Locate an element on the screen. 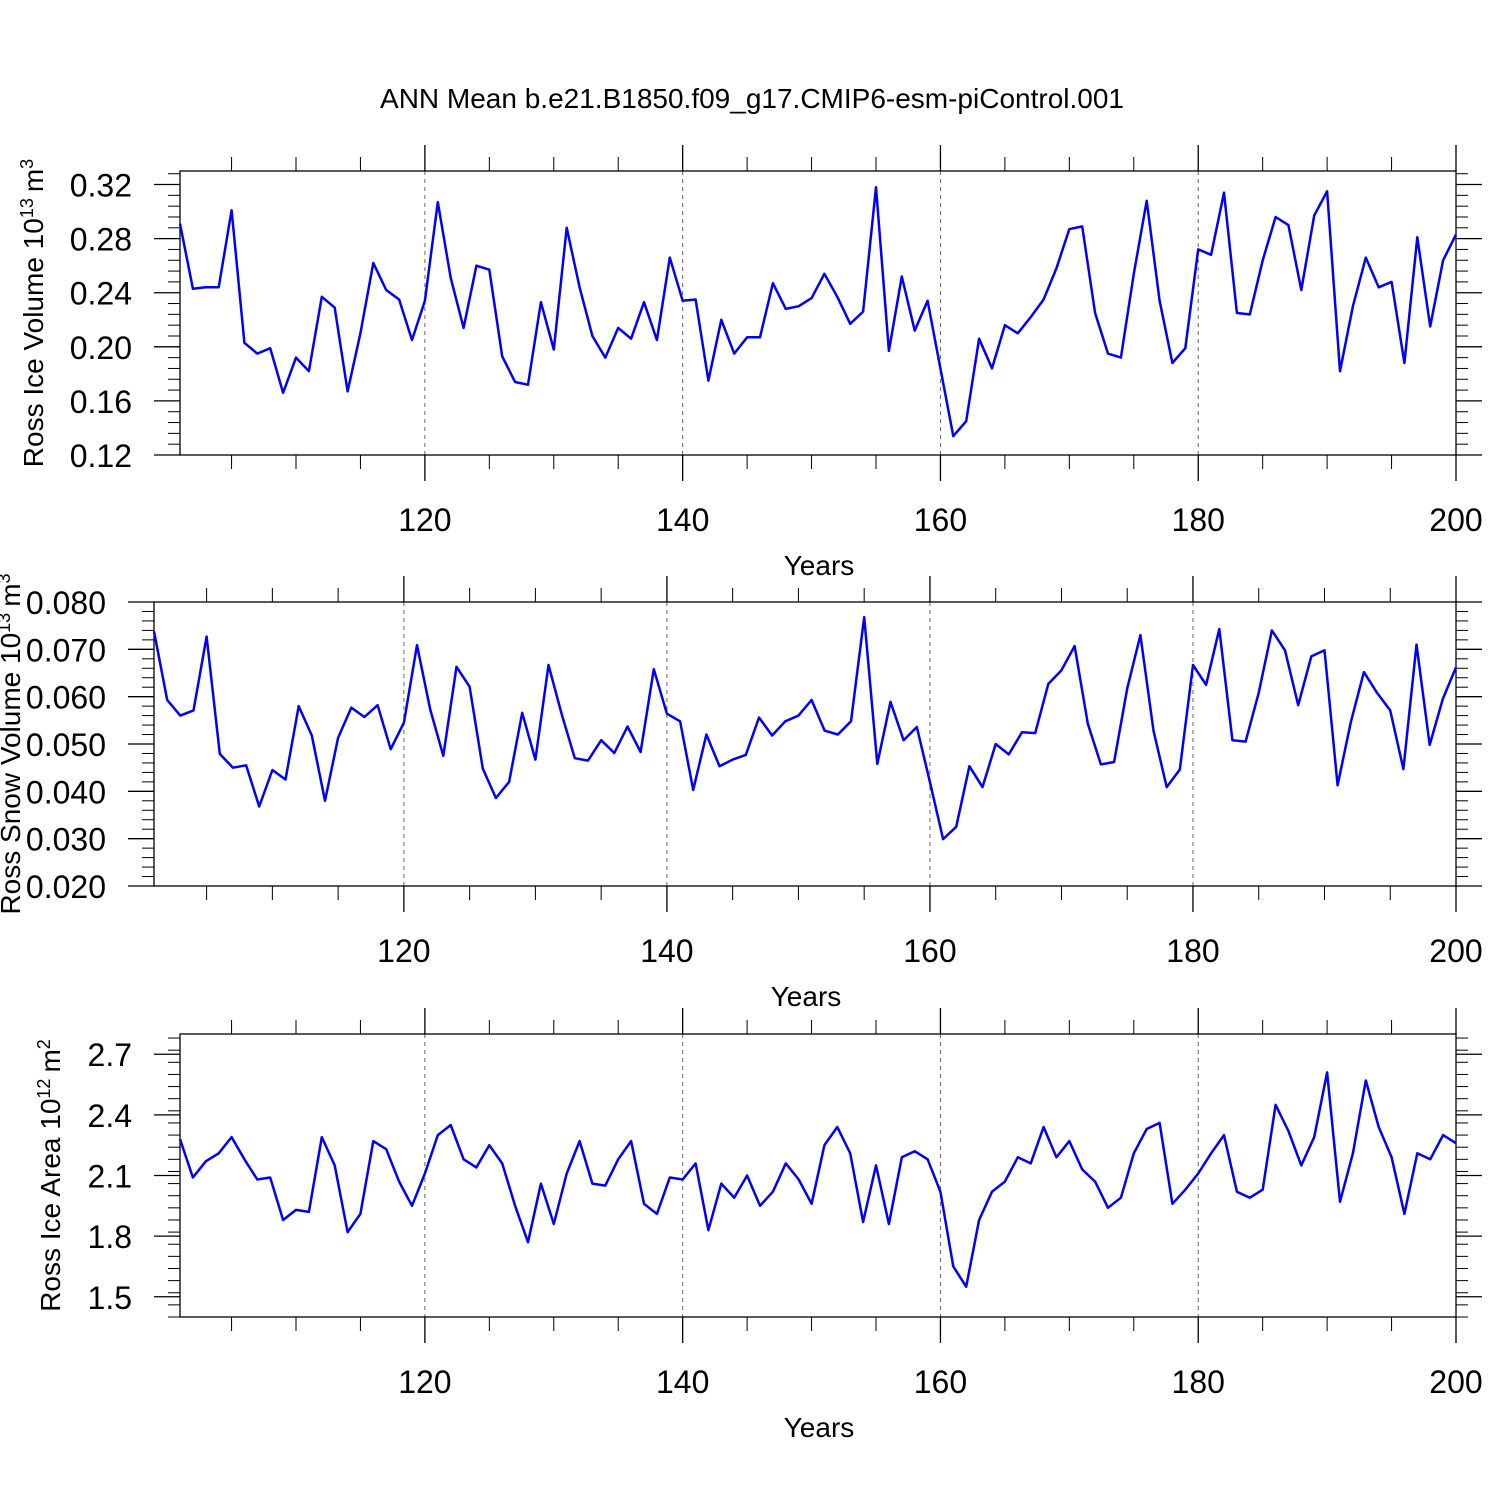 The height and width of the screenshot is (1500, 1500). y-axis-label: Ross Ice Volume 1013m3 is located at coordinates (33, 313).